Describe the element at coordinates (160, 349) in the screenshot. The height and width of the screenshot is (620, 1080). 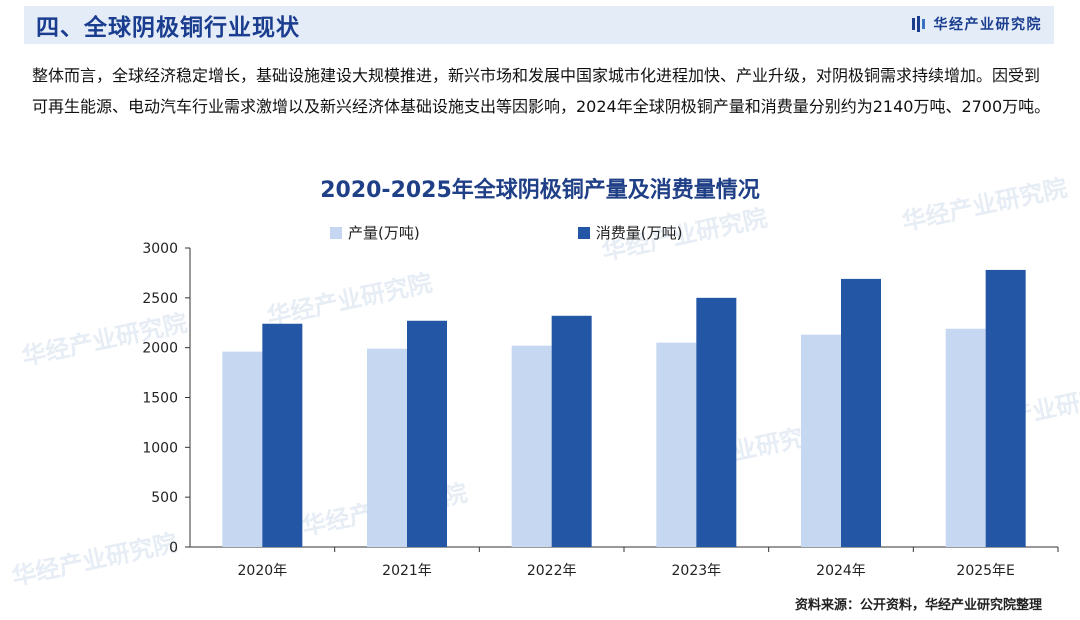
I see `y-tick-label: 2000` at that location.